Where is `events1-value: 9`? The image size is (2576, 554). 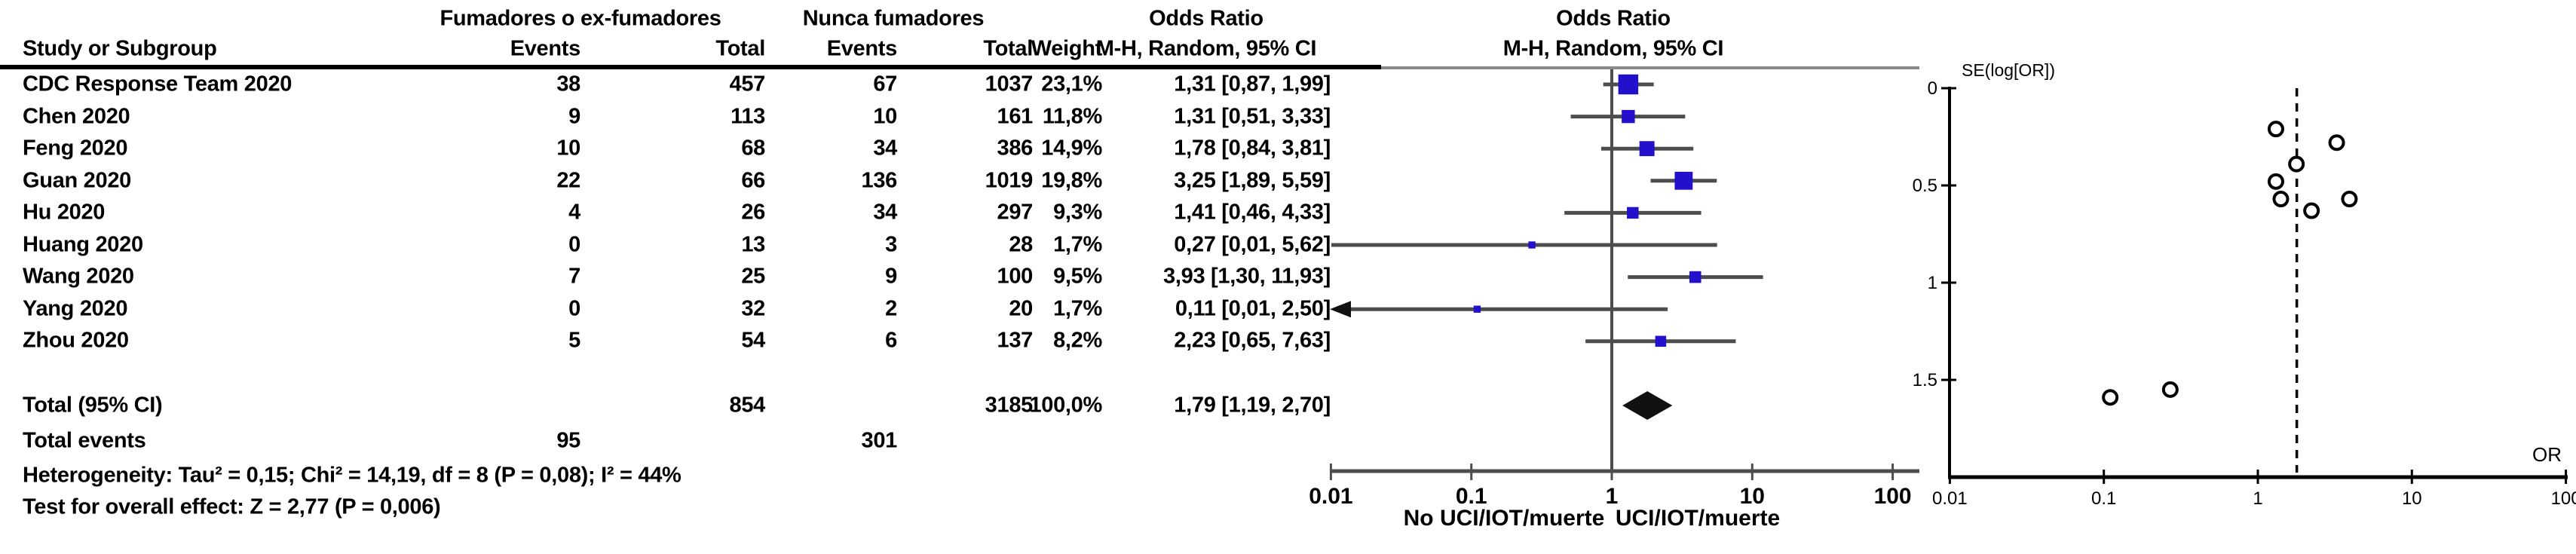
events1-value: 9 is located at coordinates (574, 116).